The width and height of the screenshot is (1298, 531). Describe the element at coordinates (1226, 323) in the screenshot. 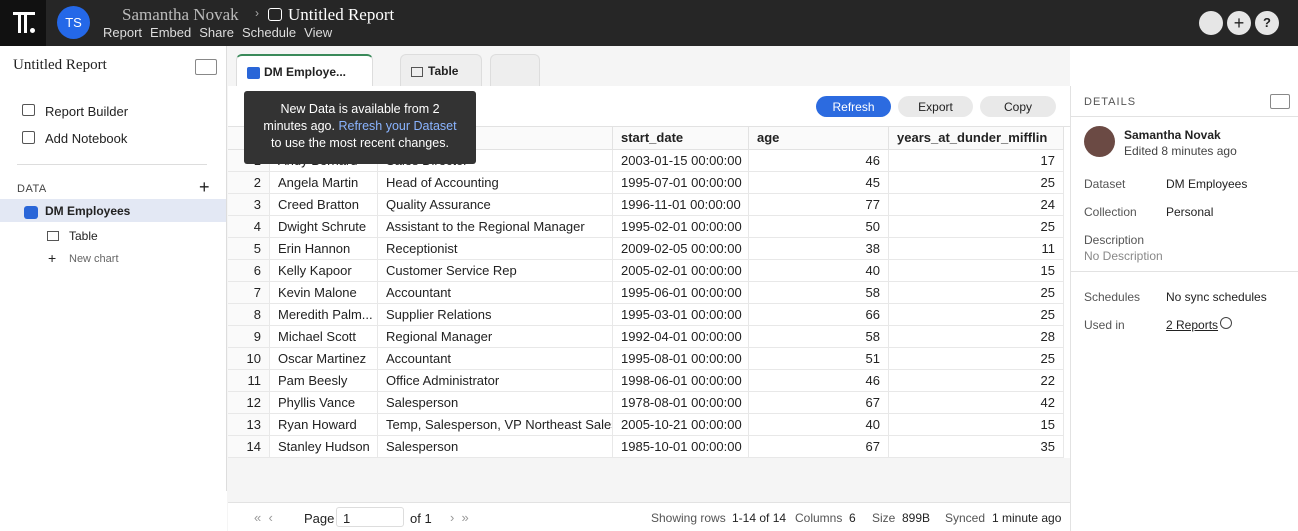

I see `info-icon` at that location.